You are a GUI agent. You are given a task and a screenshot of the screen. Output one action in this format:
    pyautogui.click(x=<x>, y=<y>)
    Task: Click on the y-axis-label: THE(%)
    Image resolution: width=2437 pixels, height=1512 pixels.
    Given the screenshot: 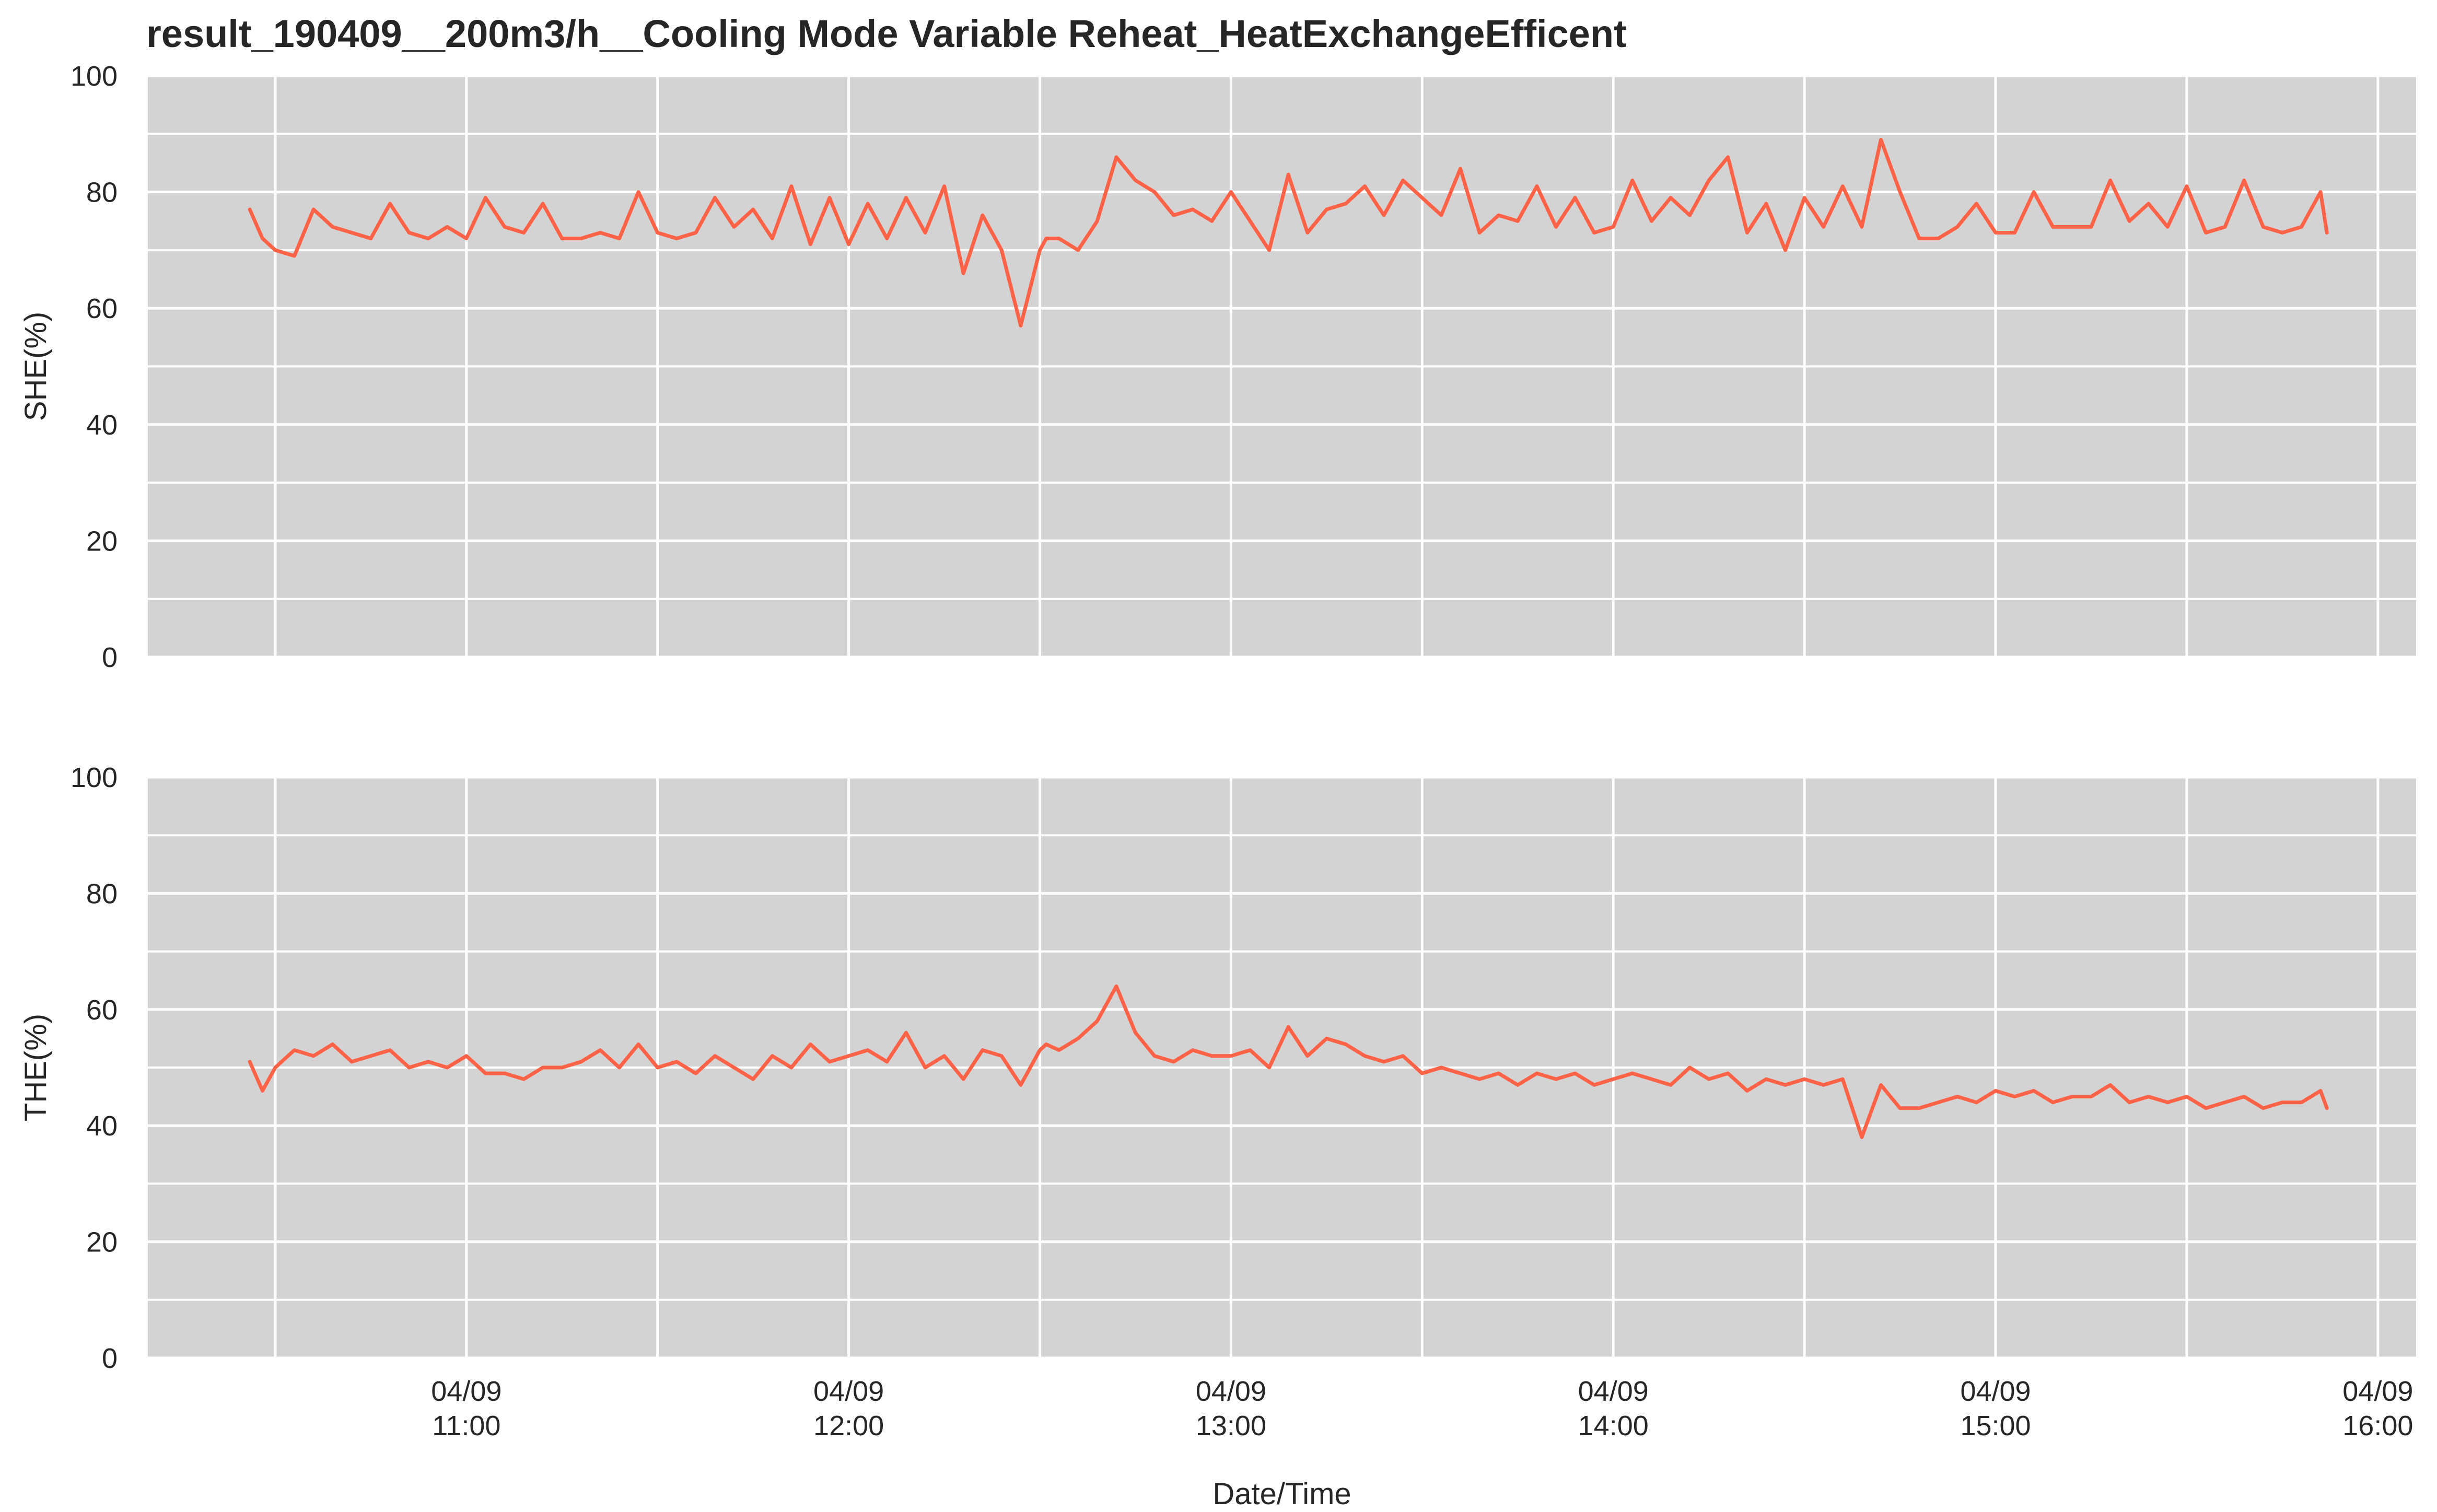 What is the action you would take?
    pyautogui.click(x=36, y=1067)
    